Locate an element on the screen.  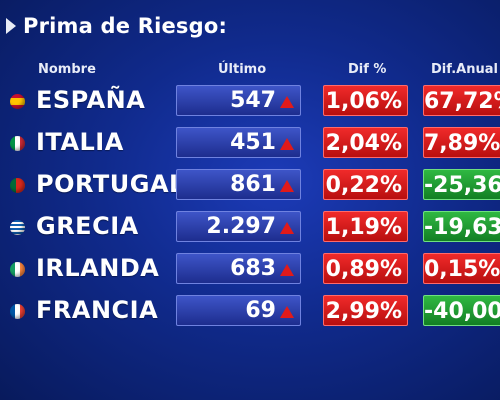
play-triangle-icon is located at coordinates (11, 26).